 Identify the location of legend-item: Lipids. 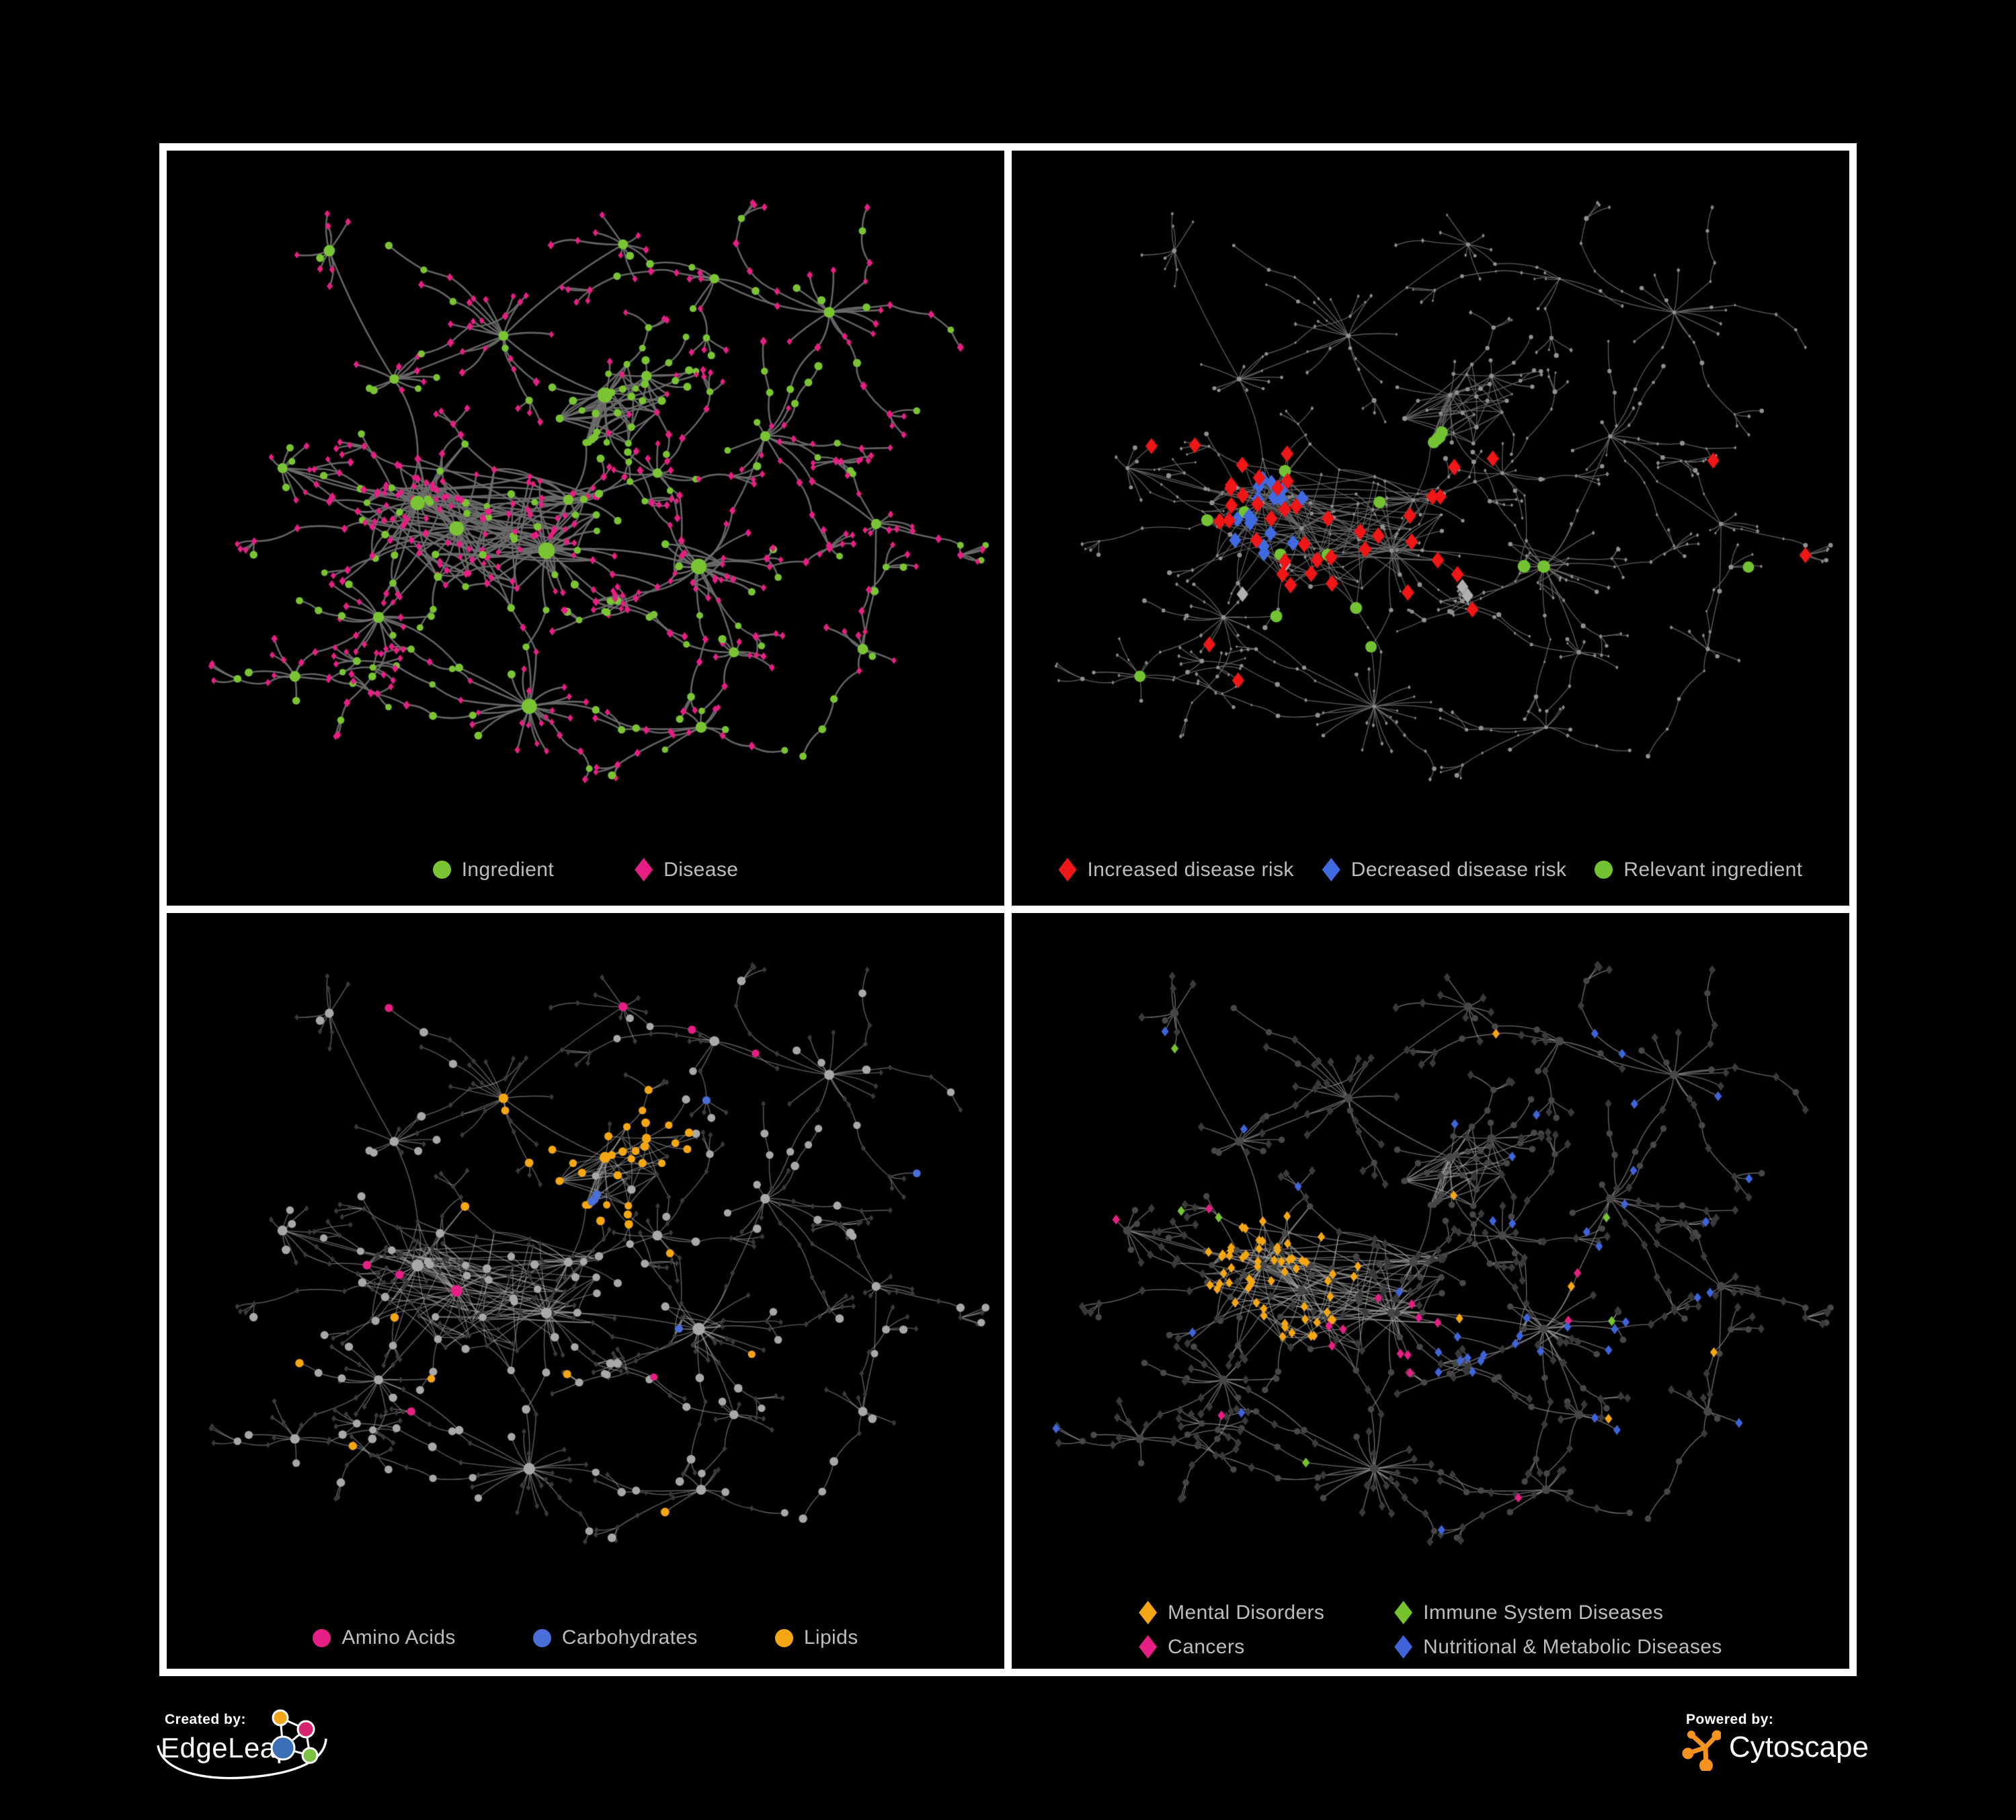
(816, 1637).